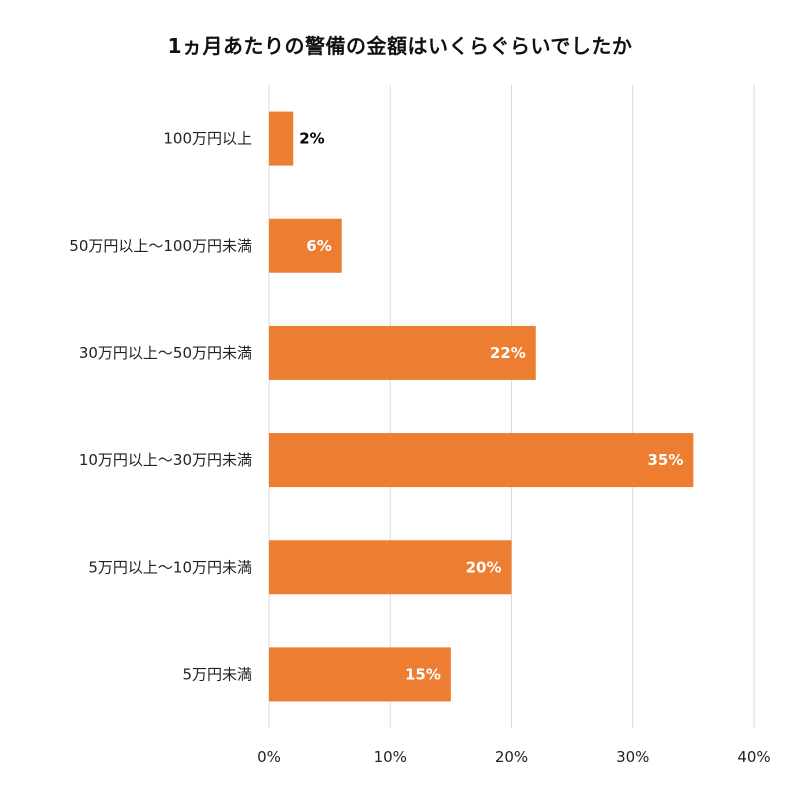 Image resolution: width=800 pixels, height=800 pixels. I want to click on category-label: 5万円未満, so click(217, 674).